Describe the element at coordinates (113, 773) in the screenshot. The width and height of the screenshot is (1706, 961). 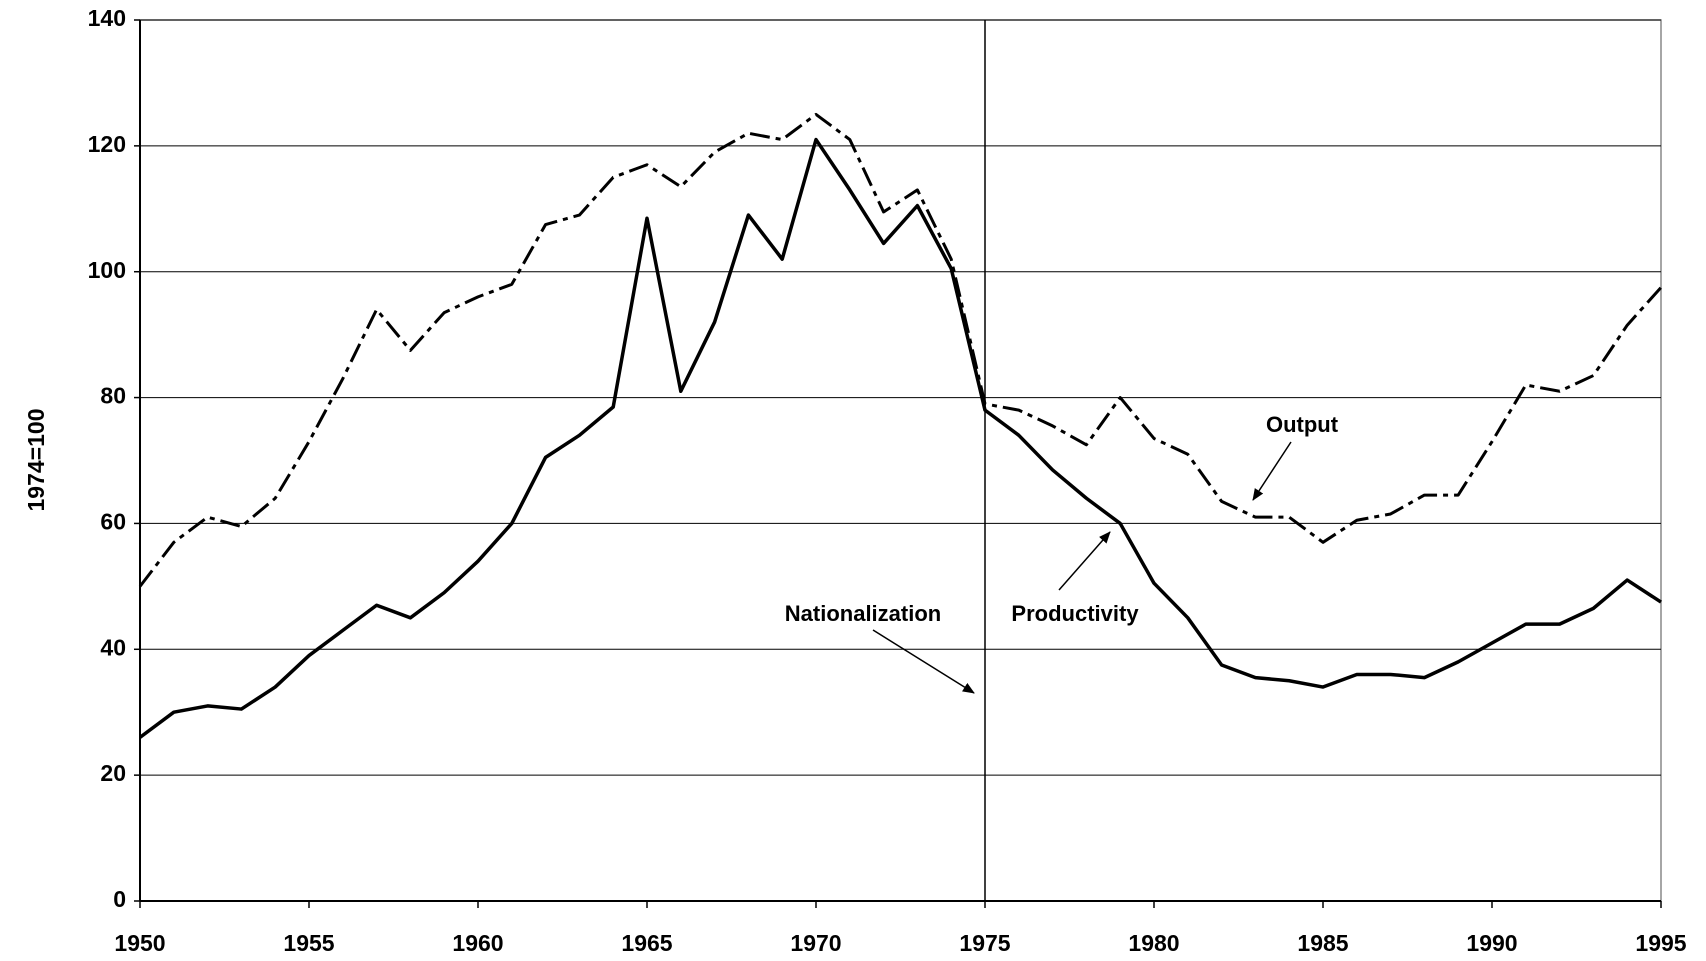
I see `y-tick-label: 20` at that location.